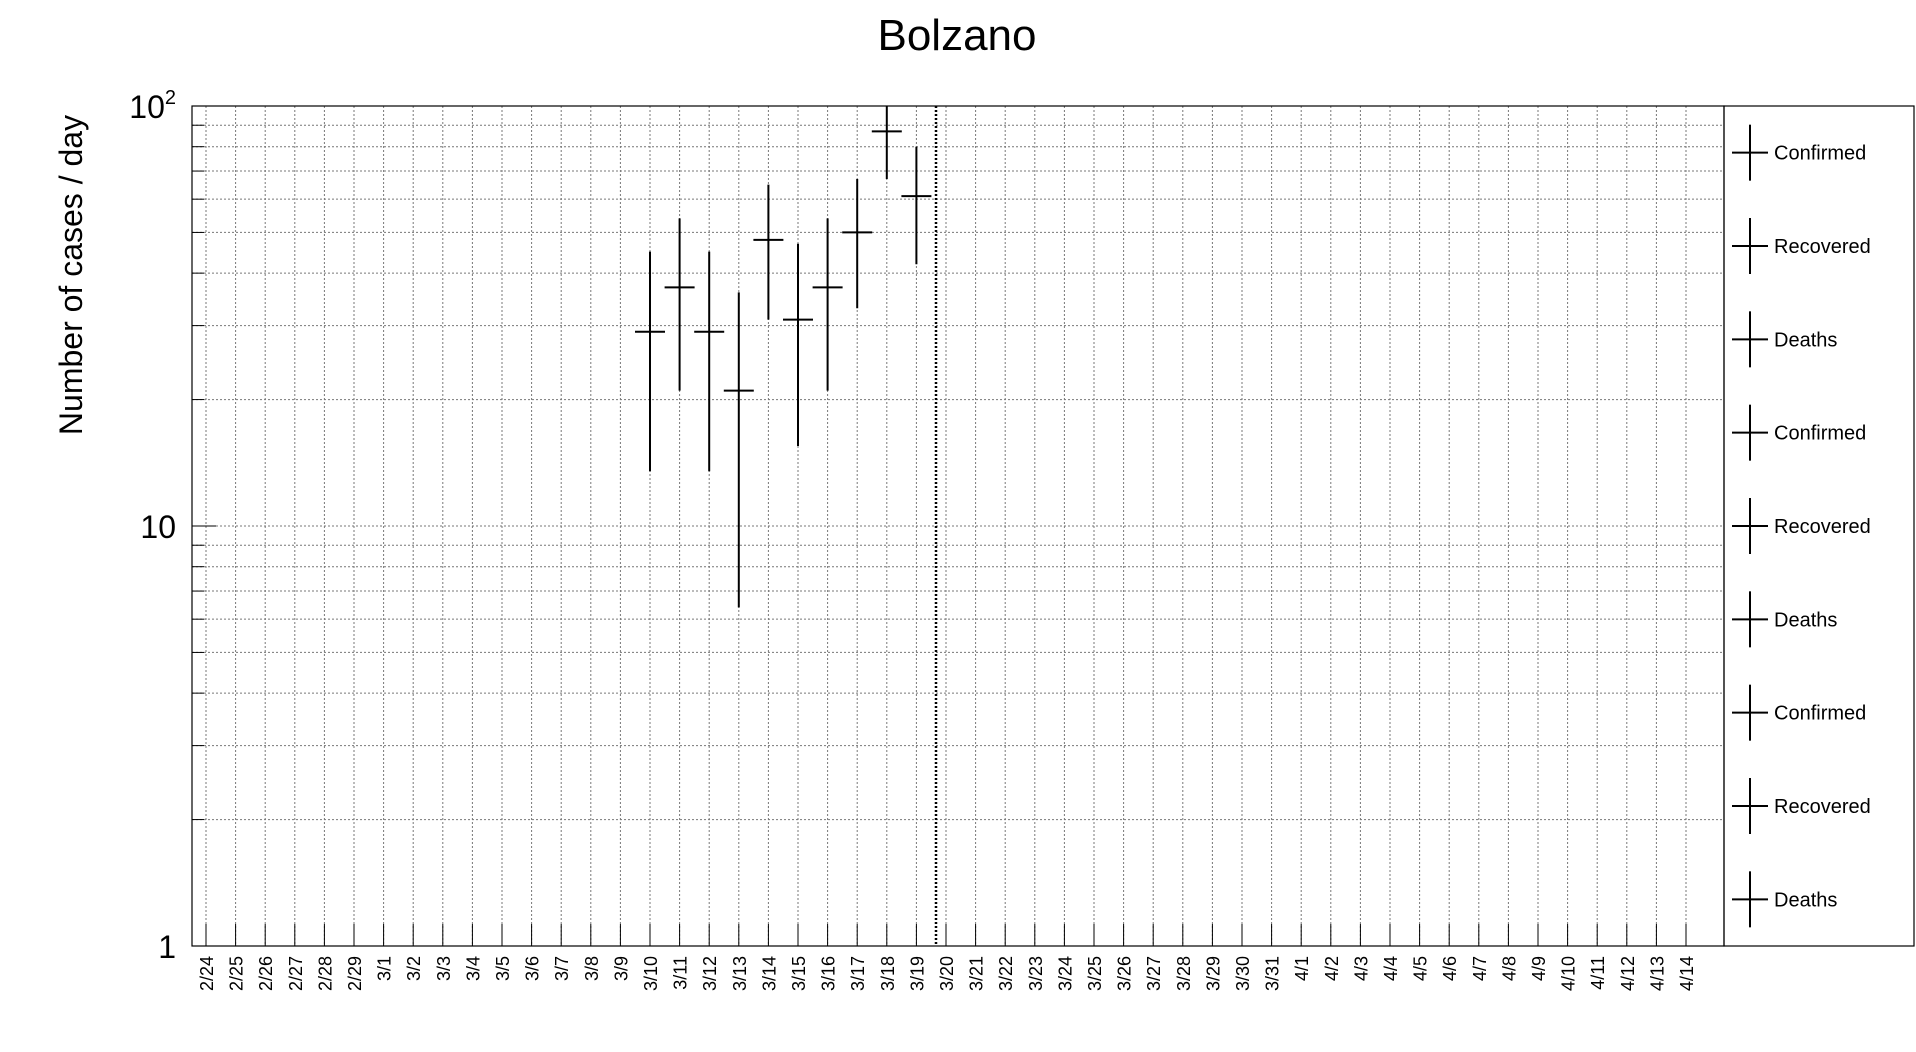  Describe the element at coordinates (167, 947) in the screenshot. I see `y-tick-label: 1` at that location.